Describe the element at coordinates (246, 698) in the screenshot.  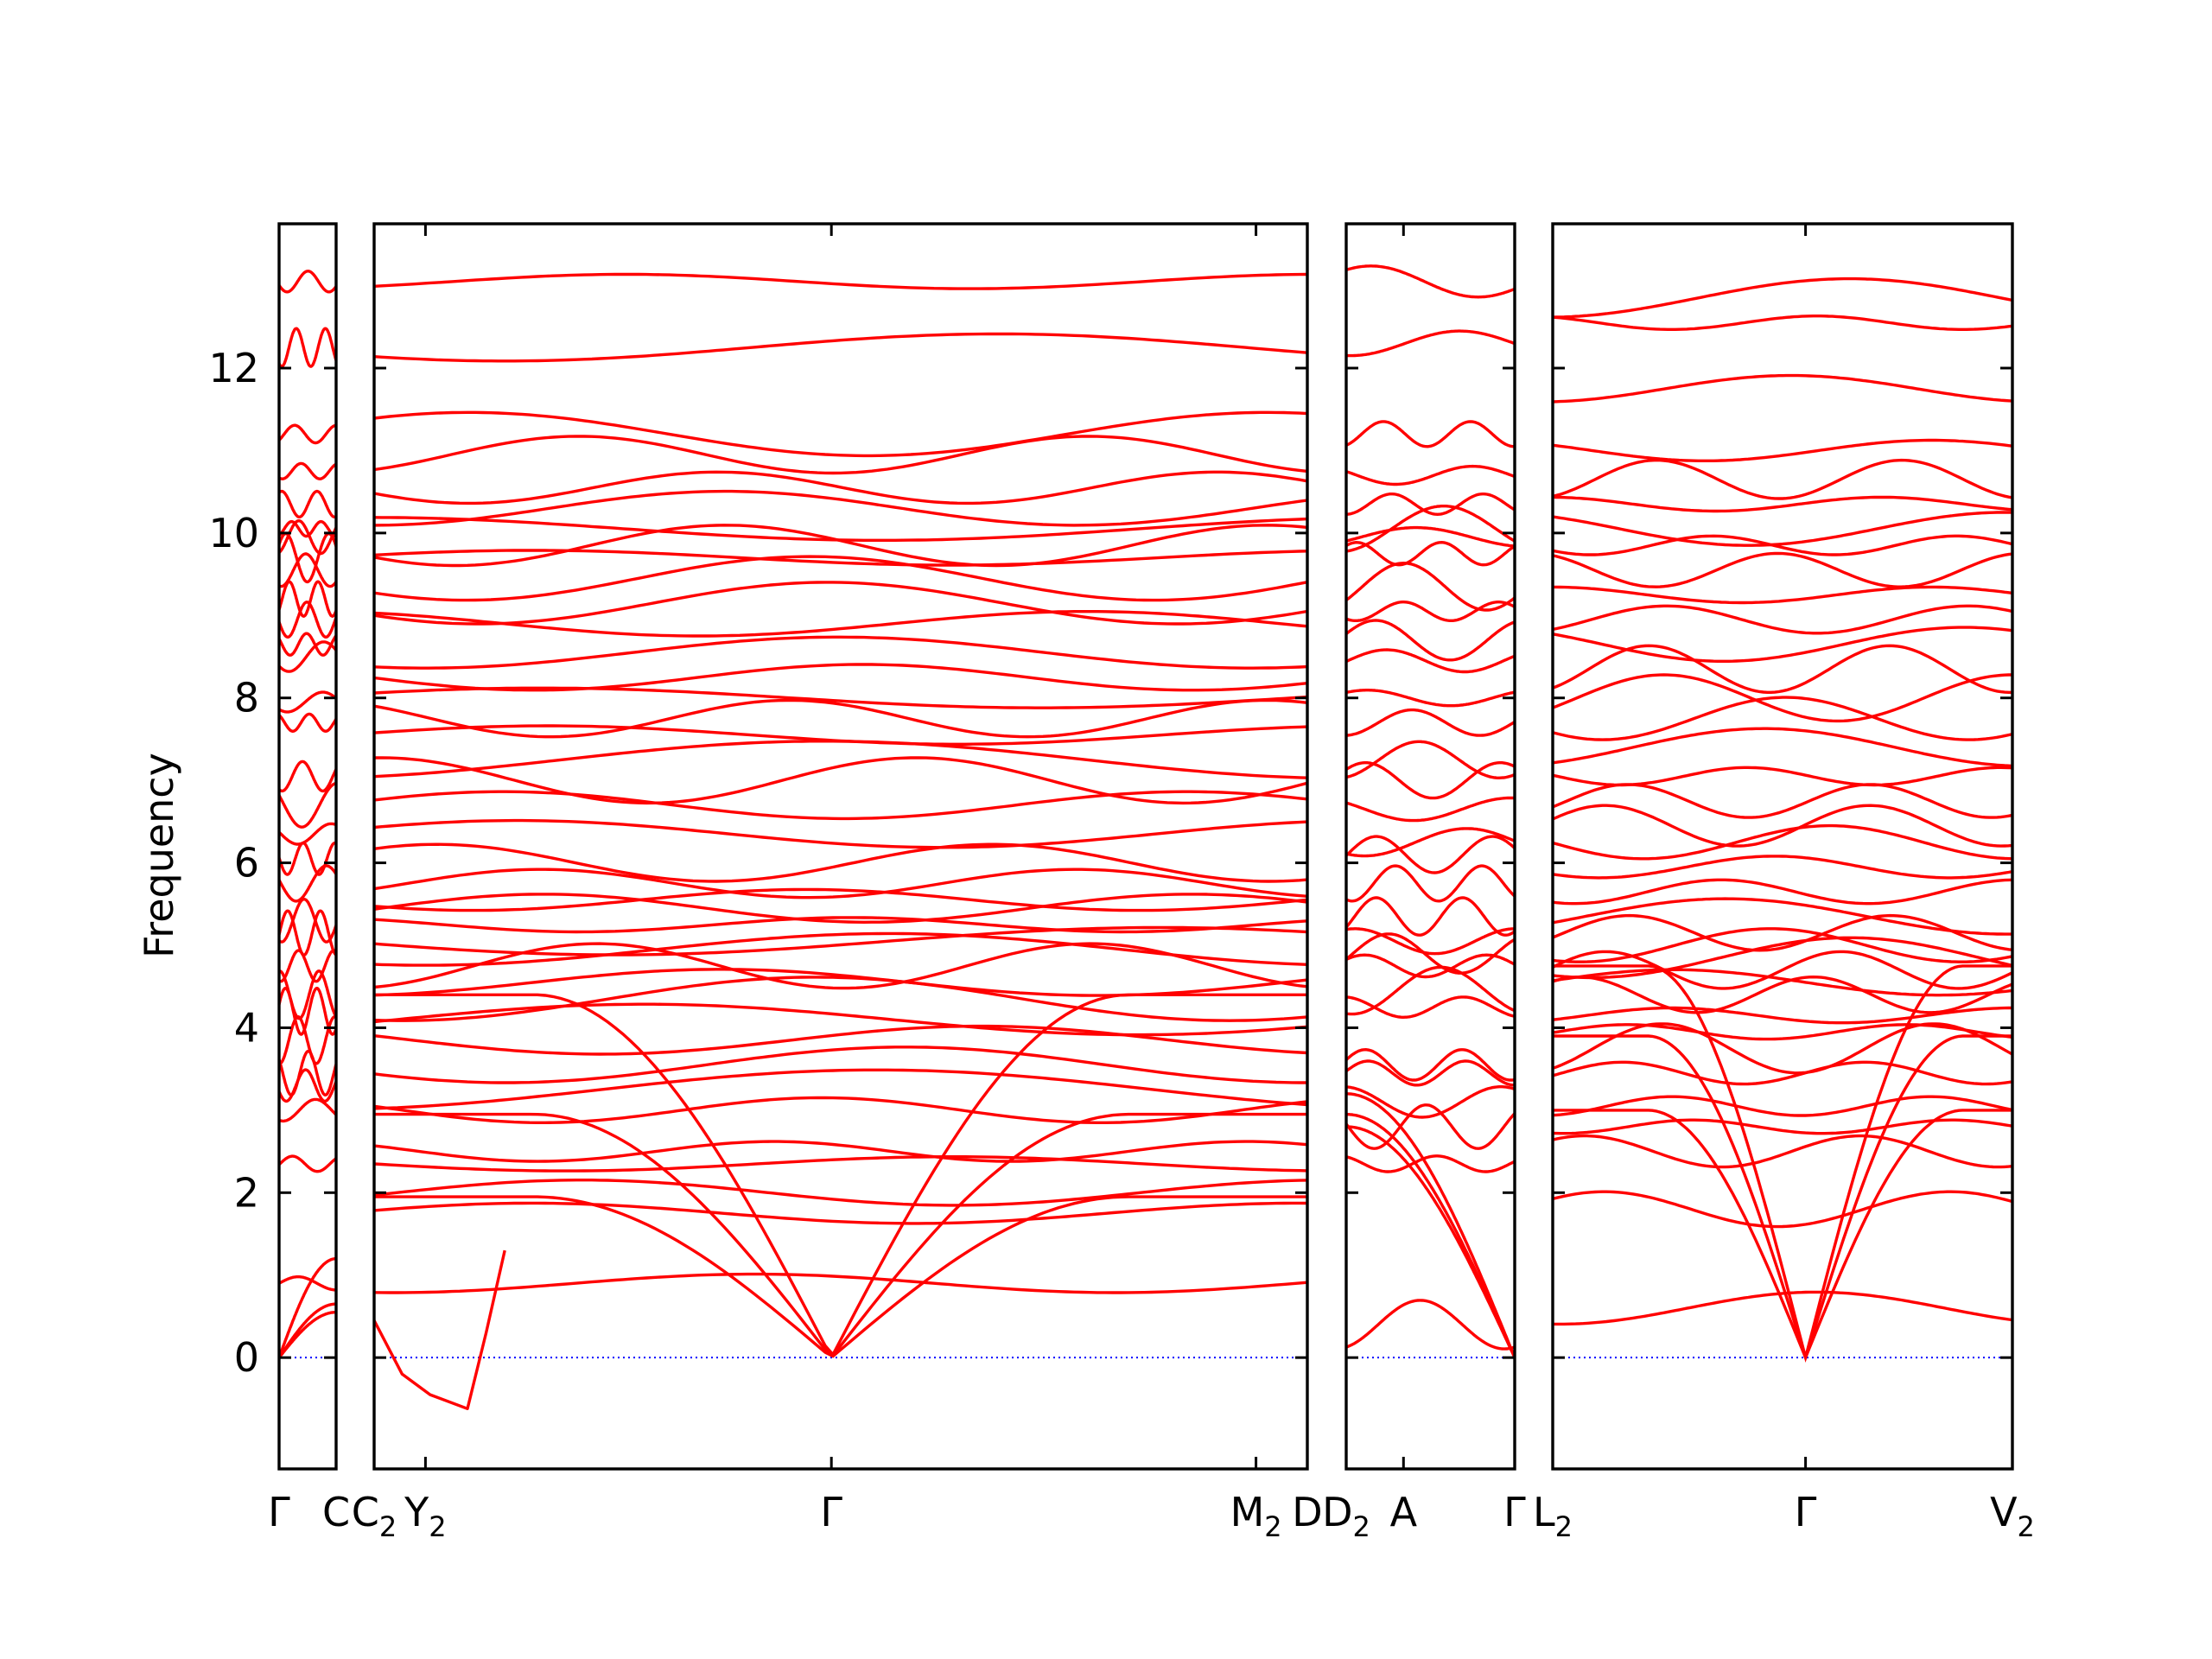
I see `y-tick-label: 8` at that location.